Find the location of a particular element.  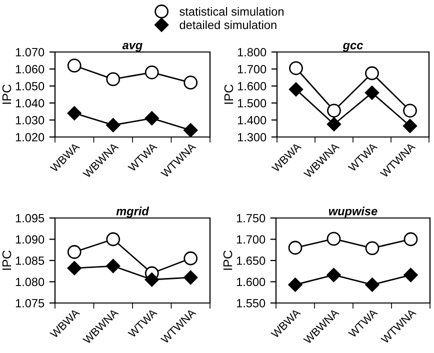

y-tick-label: 1.750 is located at coordinates (251, 218).